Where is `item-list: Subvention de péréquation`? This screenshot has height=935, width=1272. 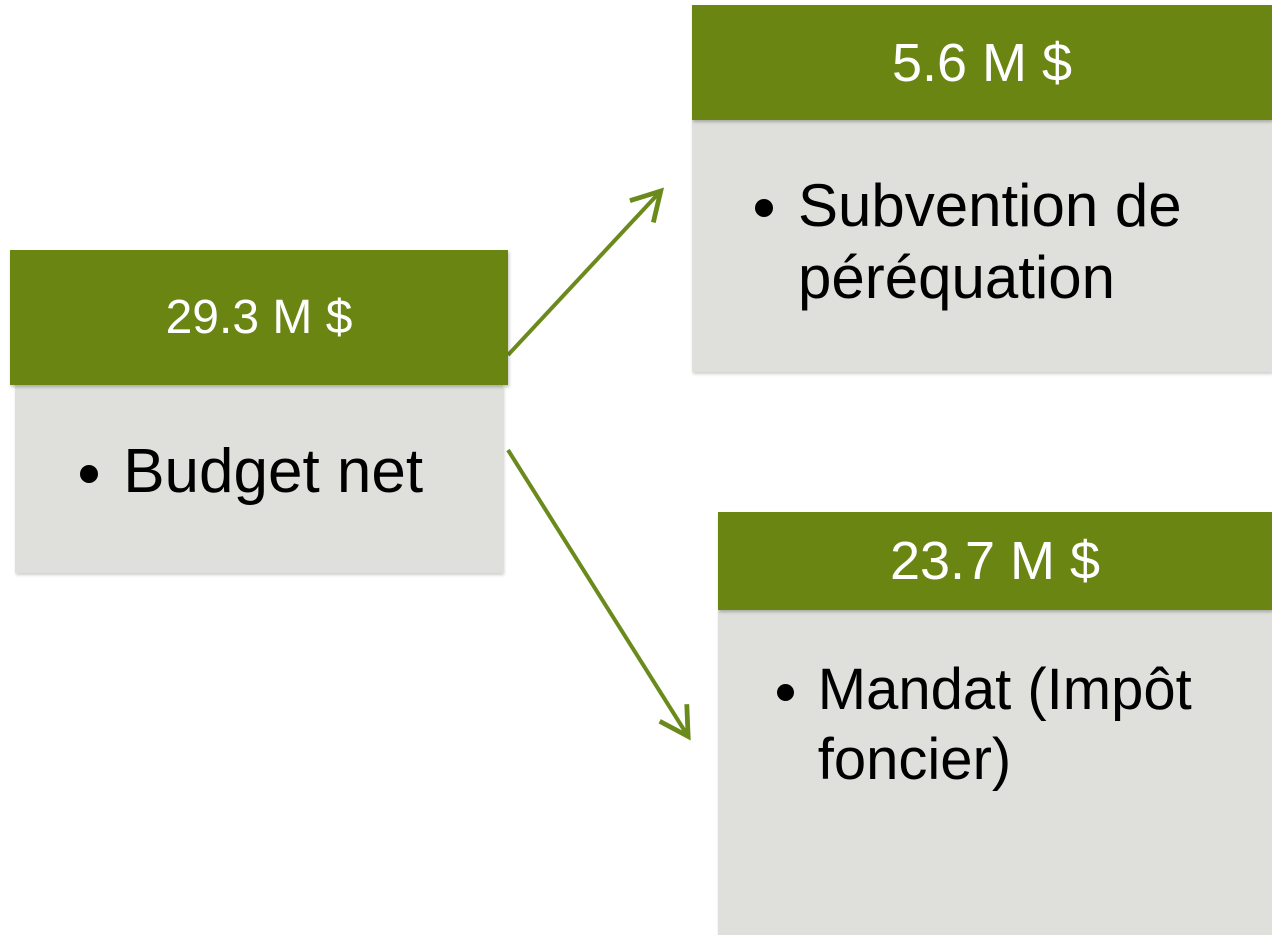
item-list: Subvention de péréquation is located at coordinates (997, 242).